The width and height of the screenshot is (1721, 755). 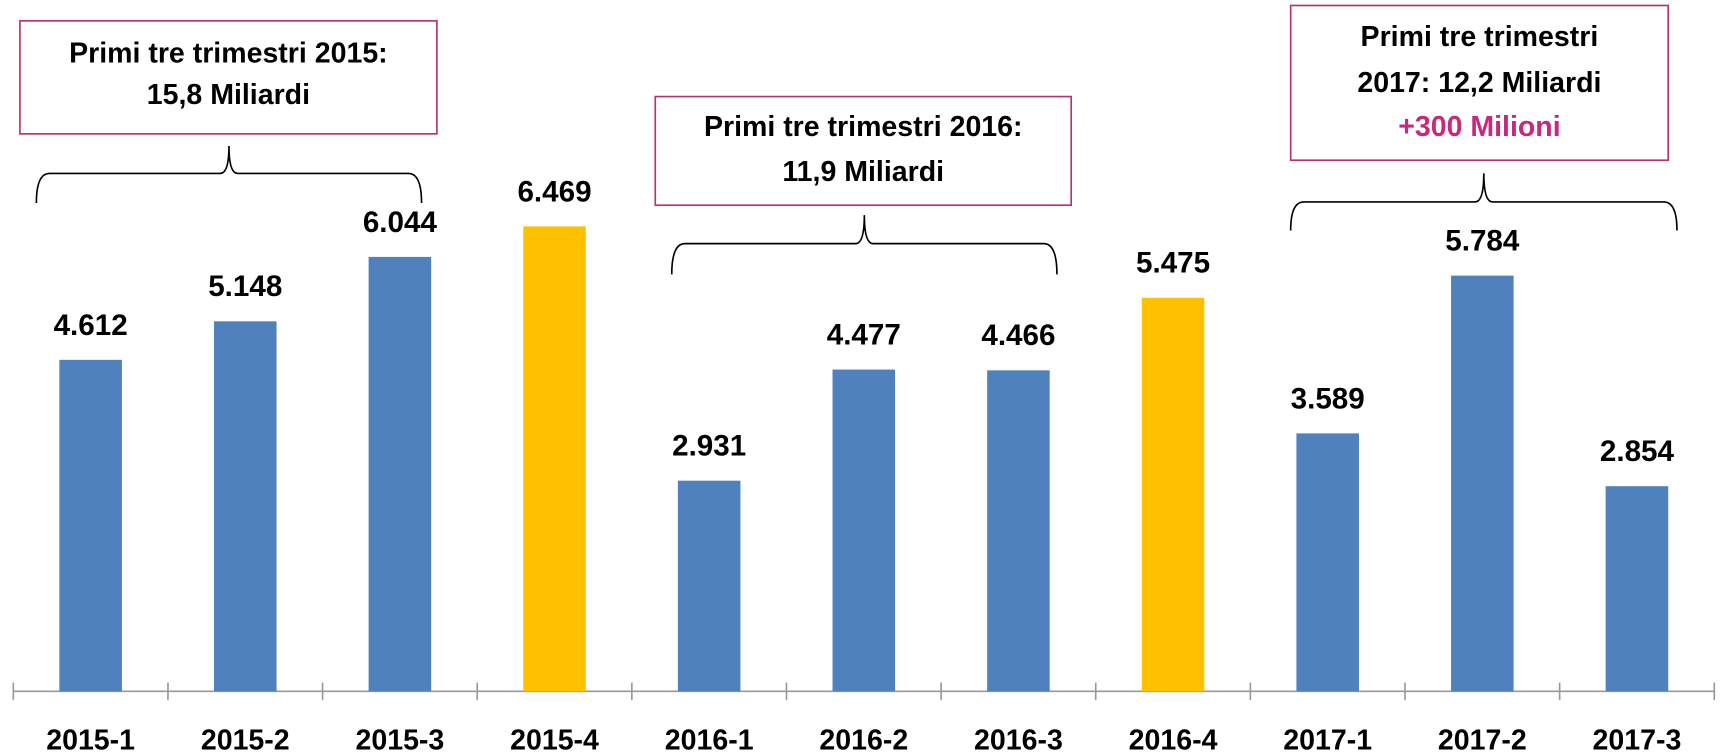 I want to click on value-label: 4.466, so click(x=1018, y=335).